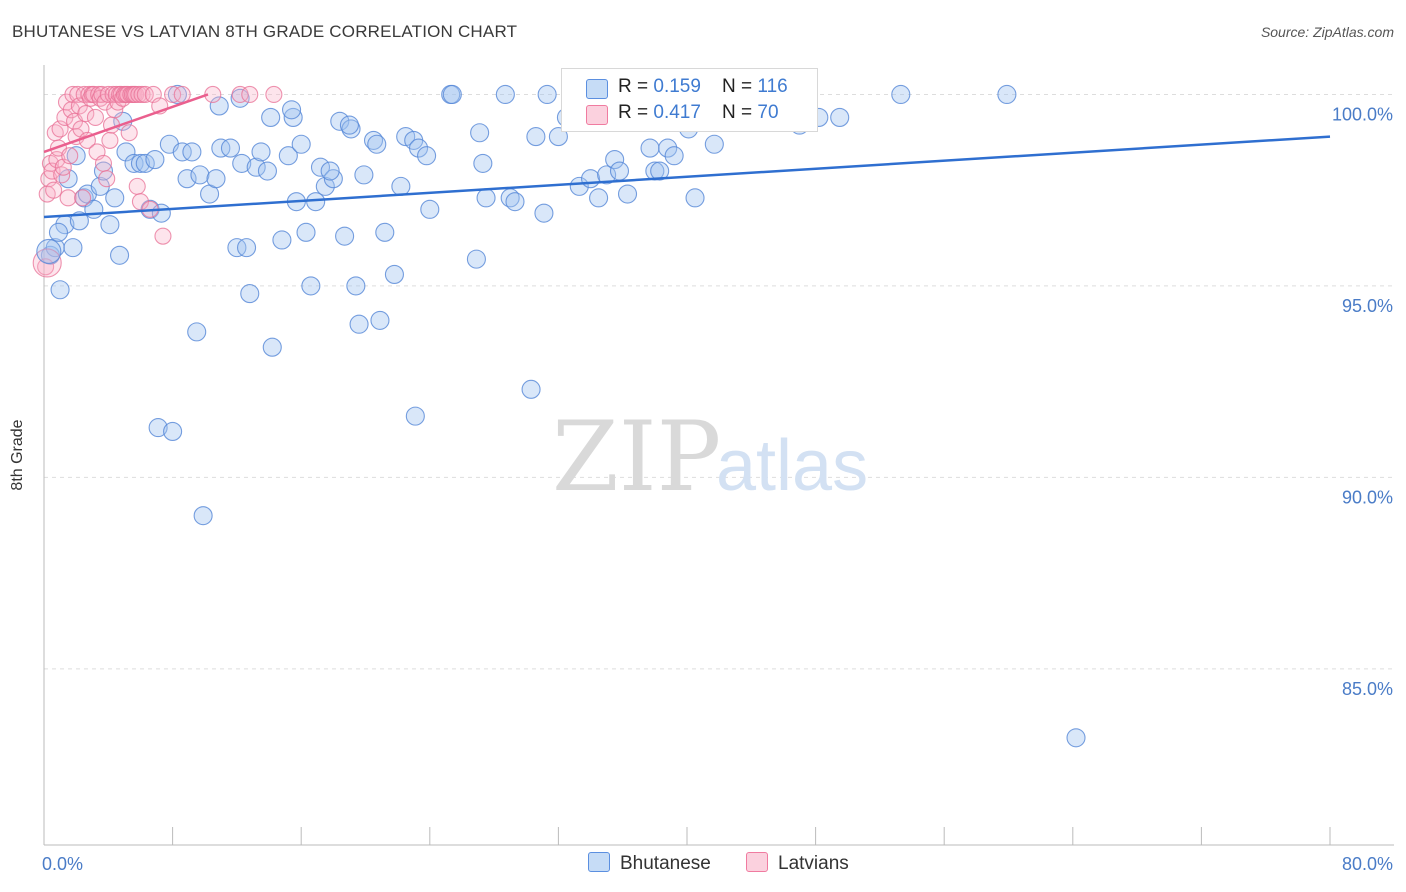  What do you see at coordinates (772, 86) in the screenshot?
I see `legend-n-value-bhutanese: 116` at bounding box center [772, 86].